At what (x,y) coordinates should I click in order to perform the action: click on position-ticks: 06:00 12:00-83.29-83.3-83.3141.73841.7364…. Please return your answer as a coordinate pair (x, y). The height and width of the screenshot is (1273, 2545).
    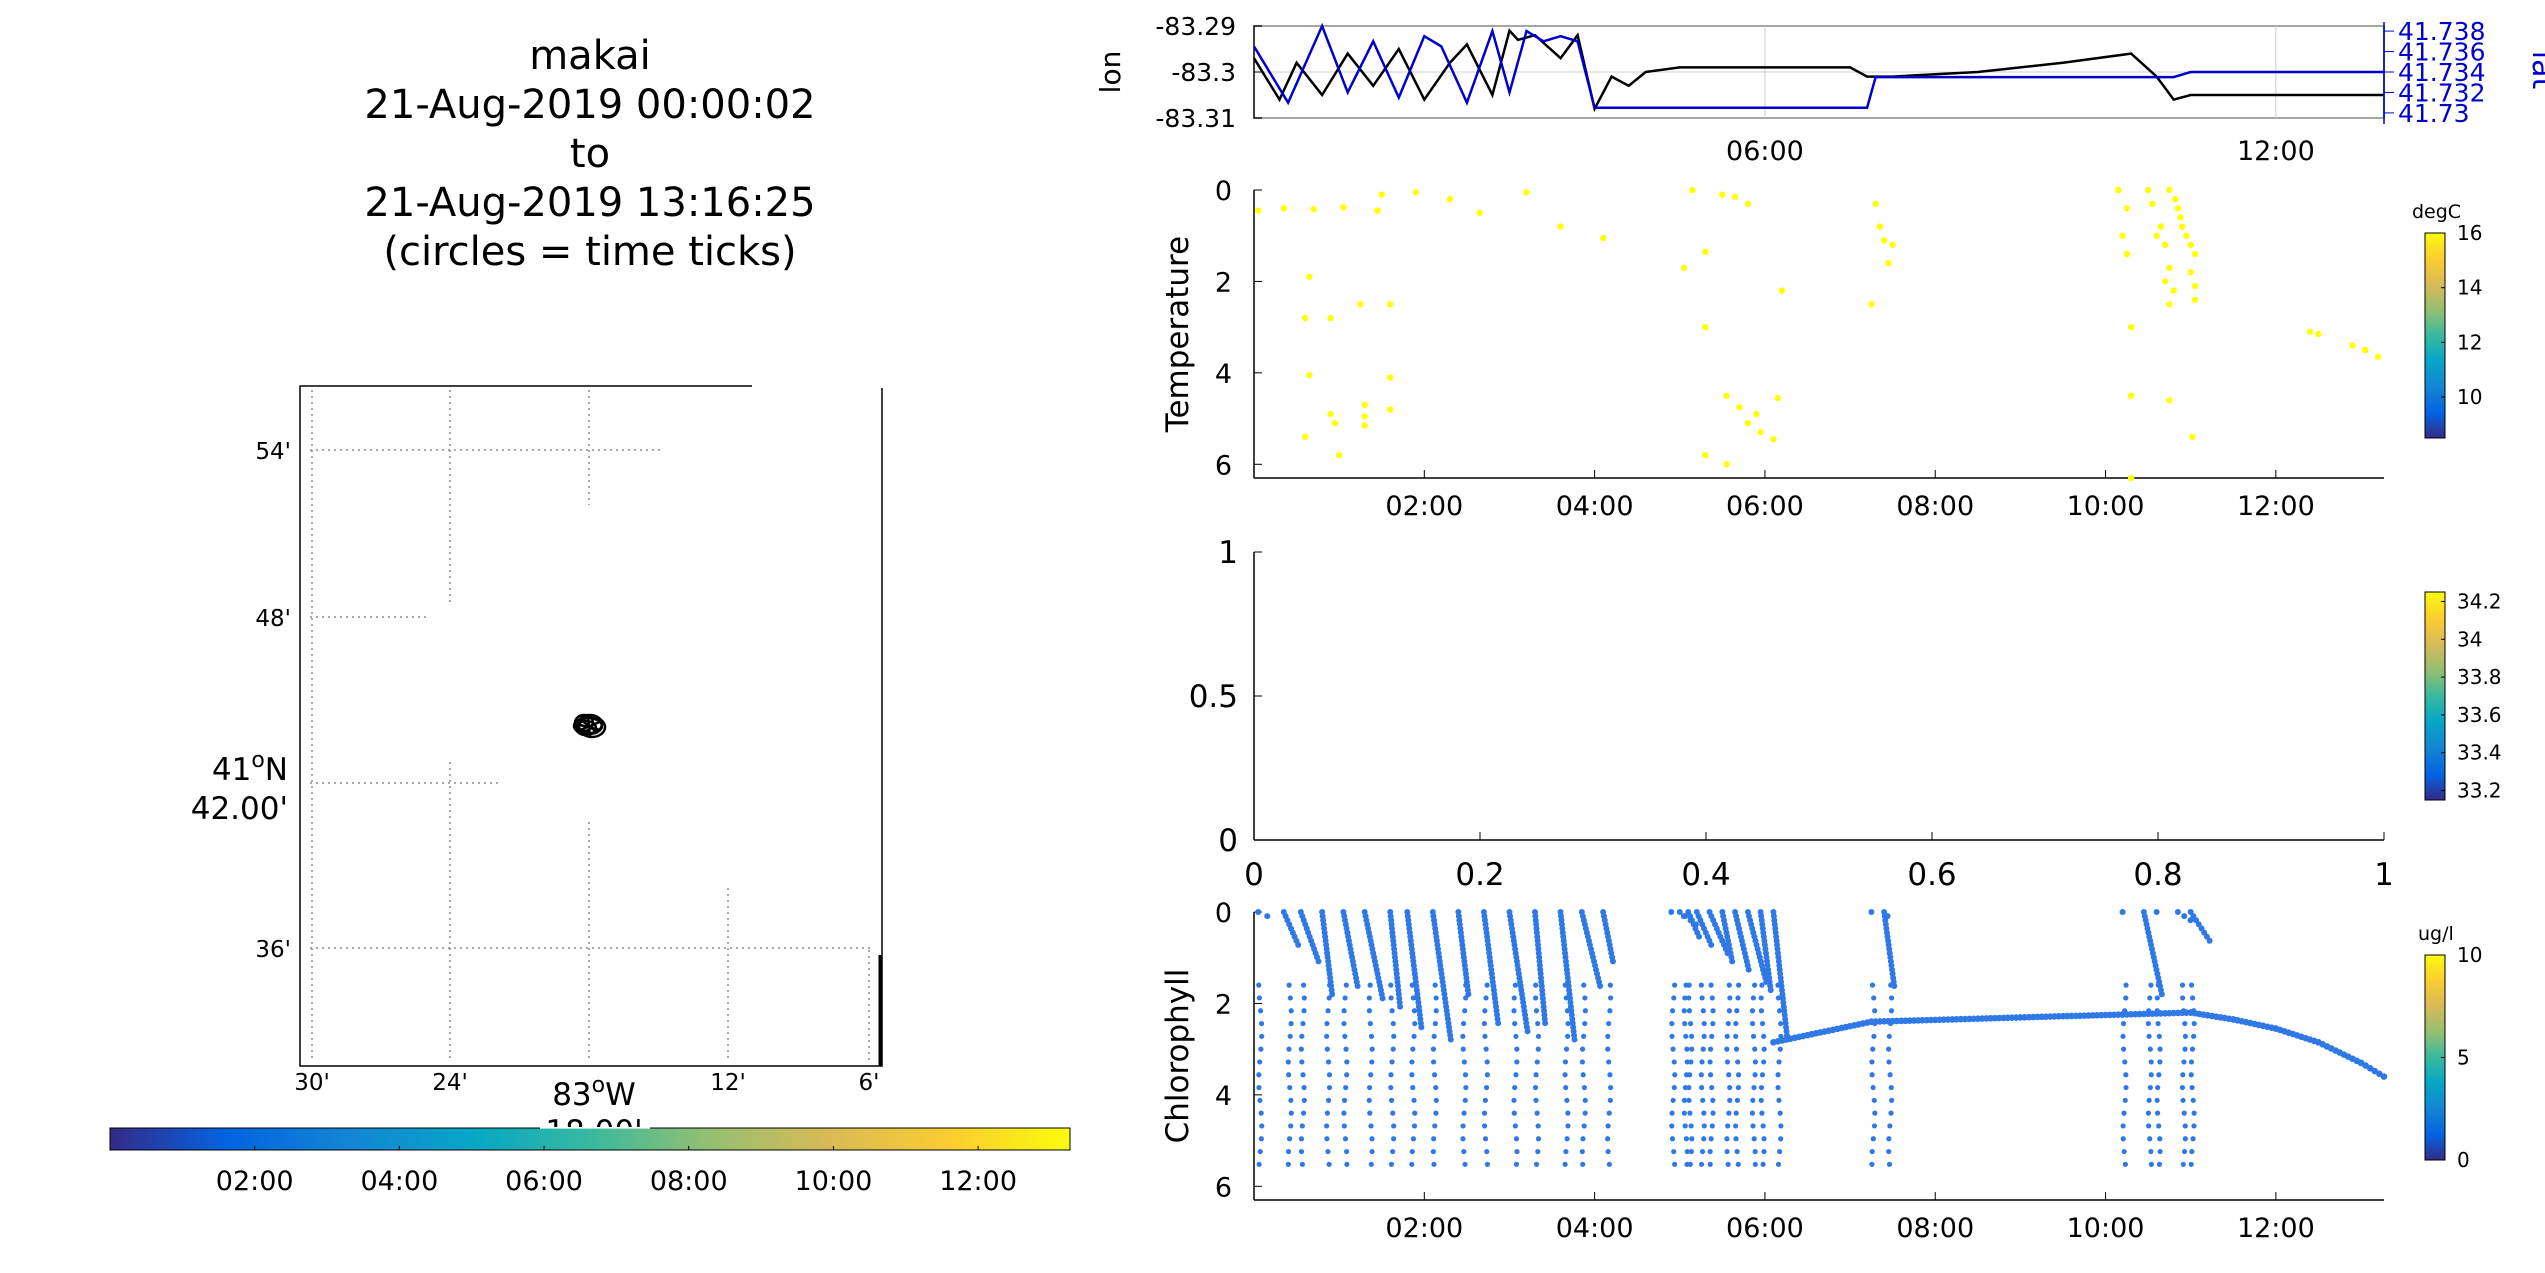
    Looking at the image, I should click on (1820, 89).